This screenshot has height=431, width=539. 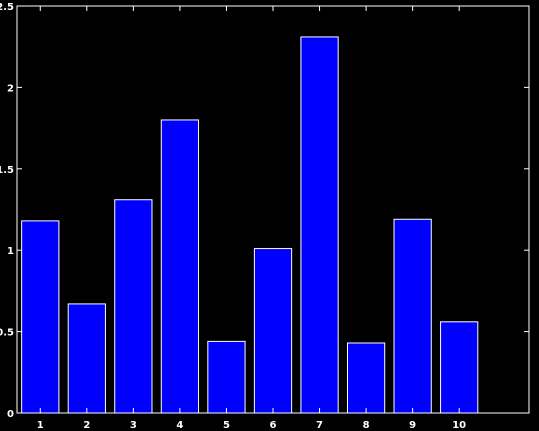 I want to click on y-tick-label: 0.5, so click(x=7, y=333).